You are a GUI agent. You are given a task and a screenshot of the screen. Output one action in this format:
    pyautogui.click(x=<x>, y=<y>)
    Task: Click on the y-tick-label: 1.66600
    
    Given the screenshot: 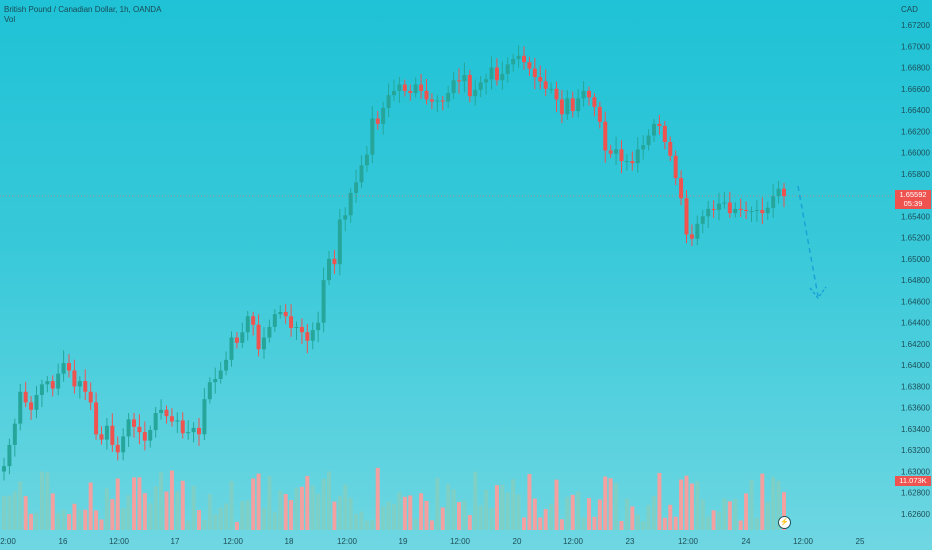 What is the action you would take?
    pyautogui.click(x=915, y=89)
    